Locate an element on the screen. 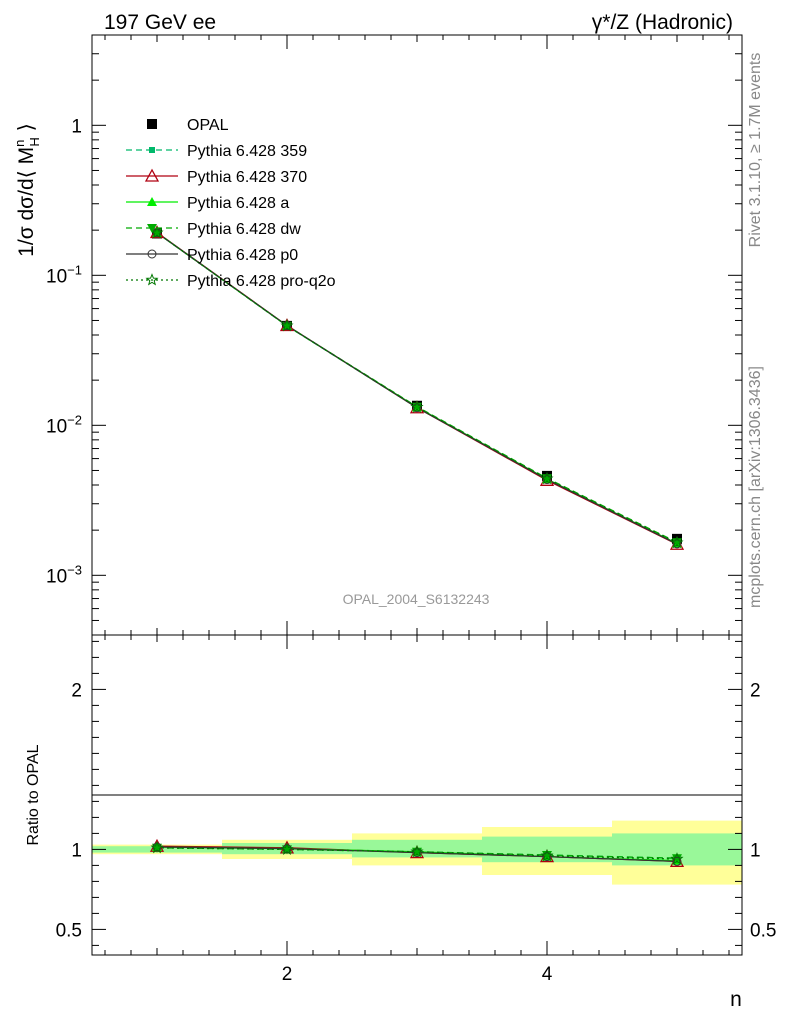  ratio-data-layer is located at coordinates (417, 853).